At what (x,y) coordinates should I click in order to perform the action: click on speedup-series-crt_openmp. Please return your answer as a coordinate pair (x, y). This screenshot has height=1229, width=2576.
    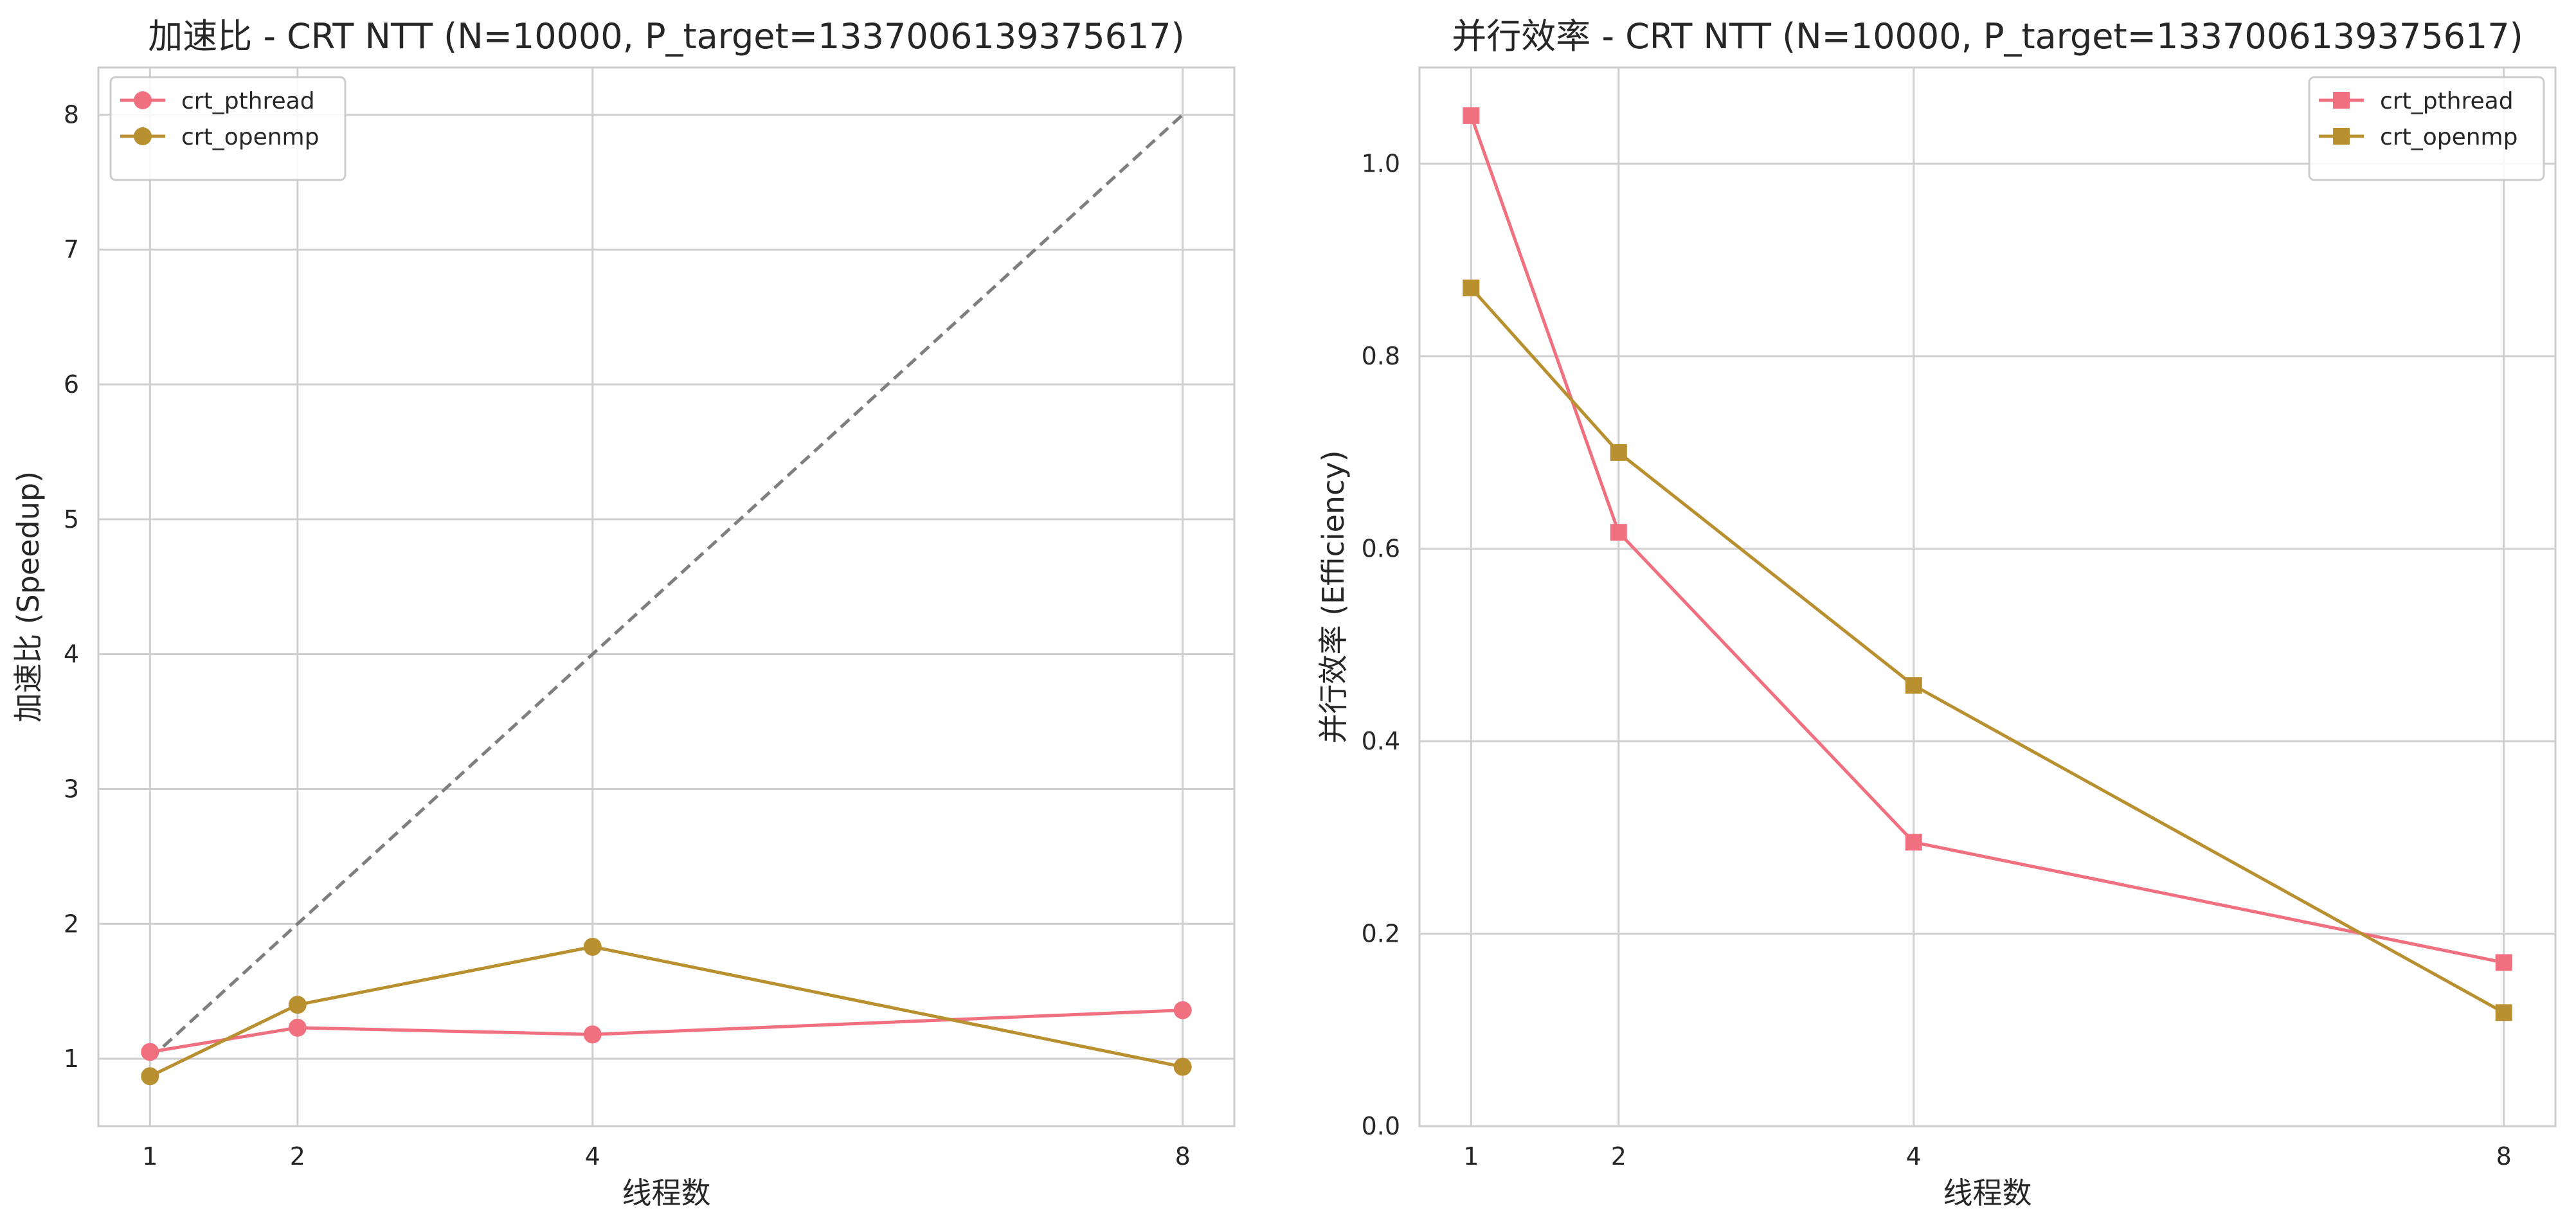
    Looking at the image, I should click on (666, 1011).